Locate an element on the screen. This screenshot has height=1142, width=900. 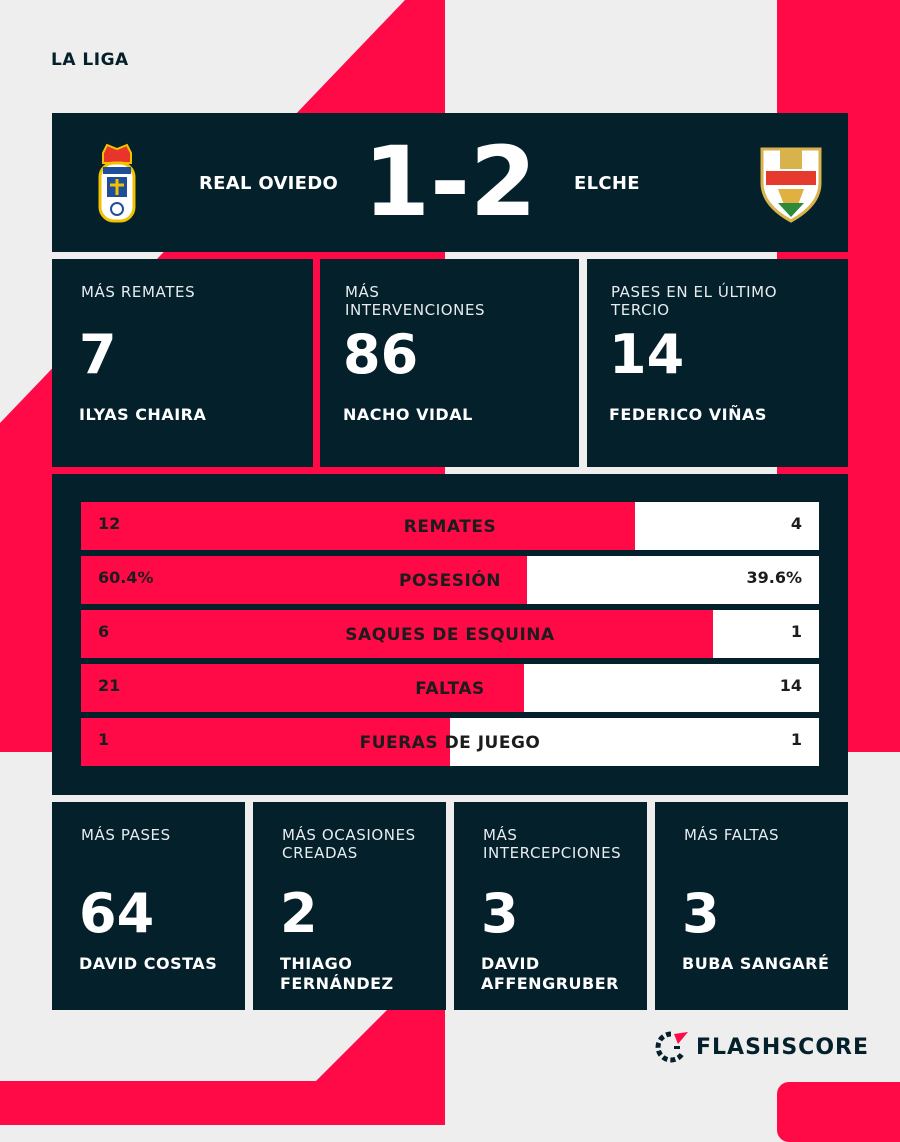
stat-label: MÁS INTERCEPCIONES is located at coordinates (552, 844).